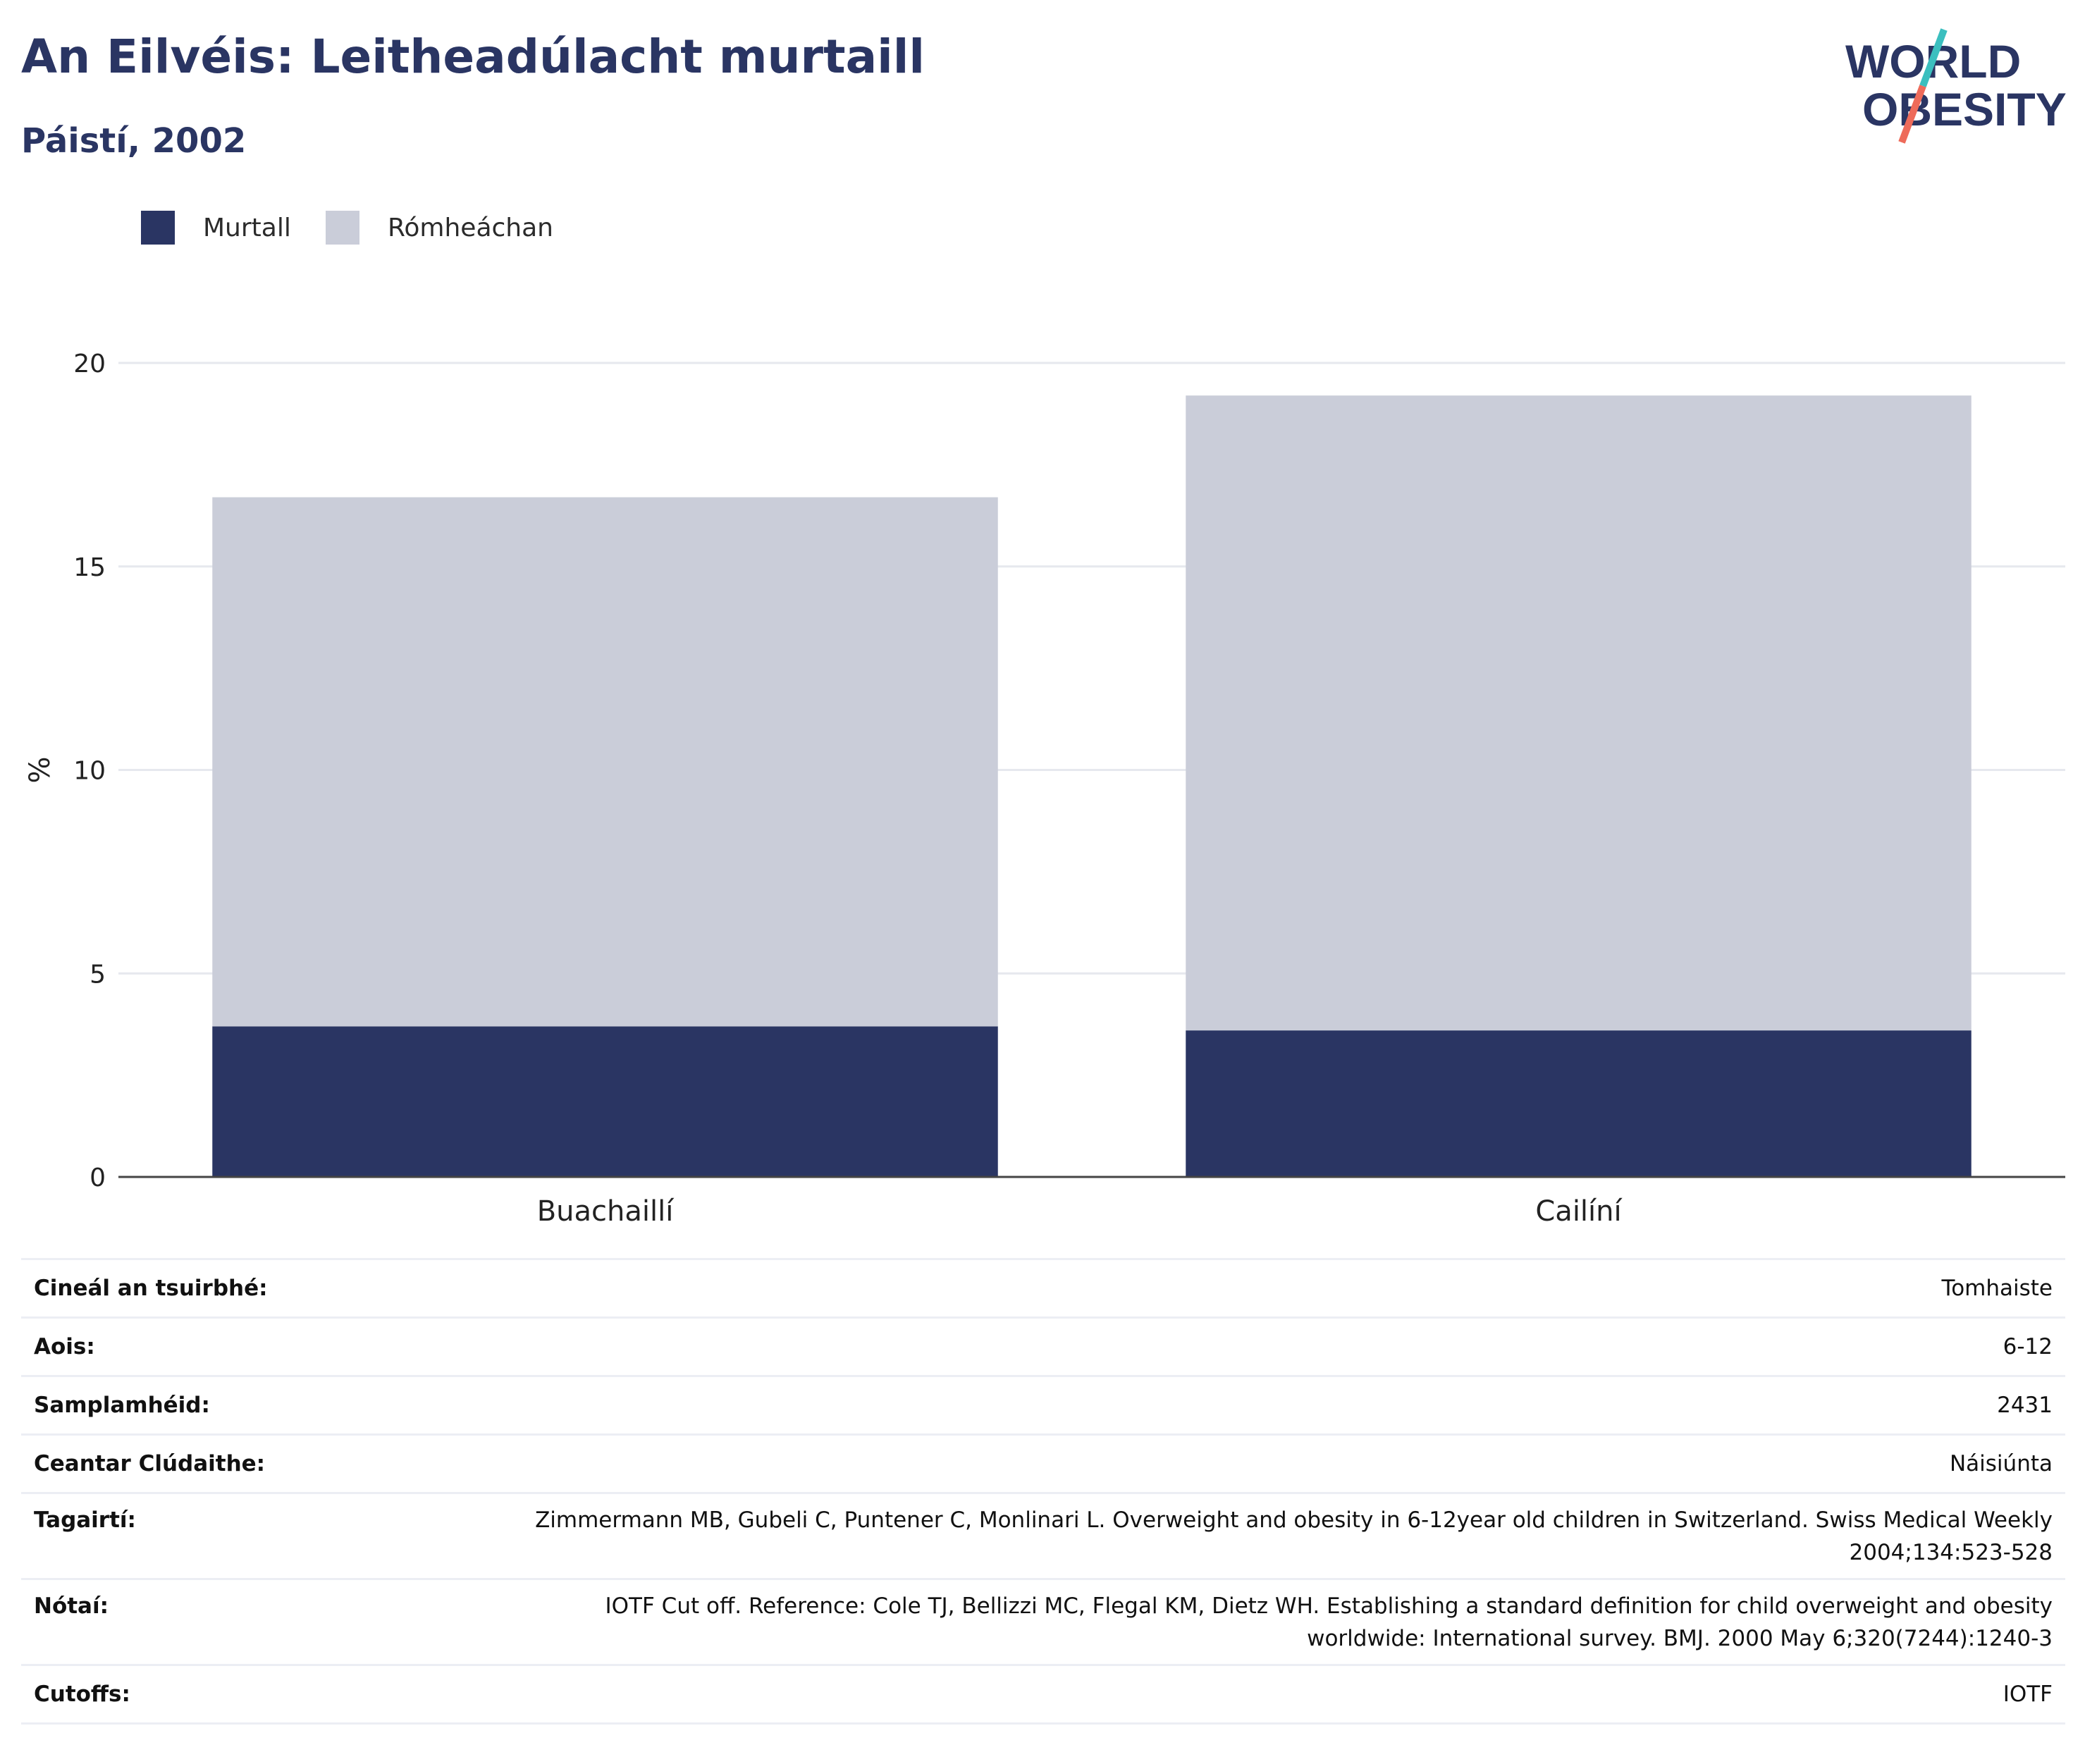 The height and width of the screenshot is (1764, 2085). What do you see at coordinates (98, 1178) in the screenshot?
I see `y-tick-label: 0` at bounding box center [98, 1178].